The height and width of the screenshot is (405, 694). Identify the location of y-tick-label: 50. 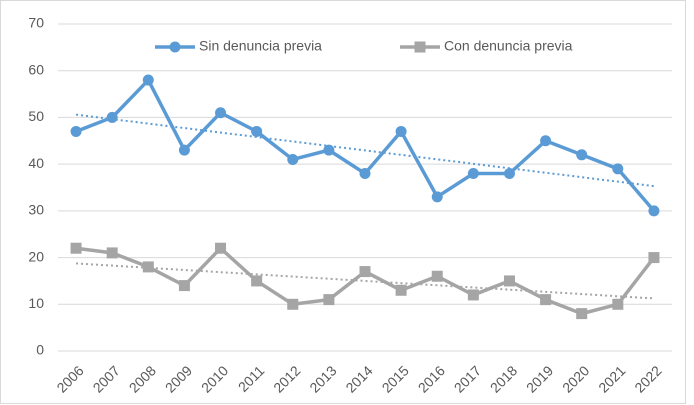
(36, 116).